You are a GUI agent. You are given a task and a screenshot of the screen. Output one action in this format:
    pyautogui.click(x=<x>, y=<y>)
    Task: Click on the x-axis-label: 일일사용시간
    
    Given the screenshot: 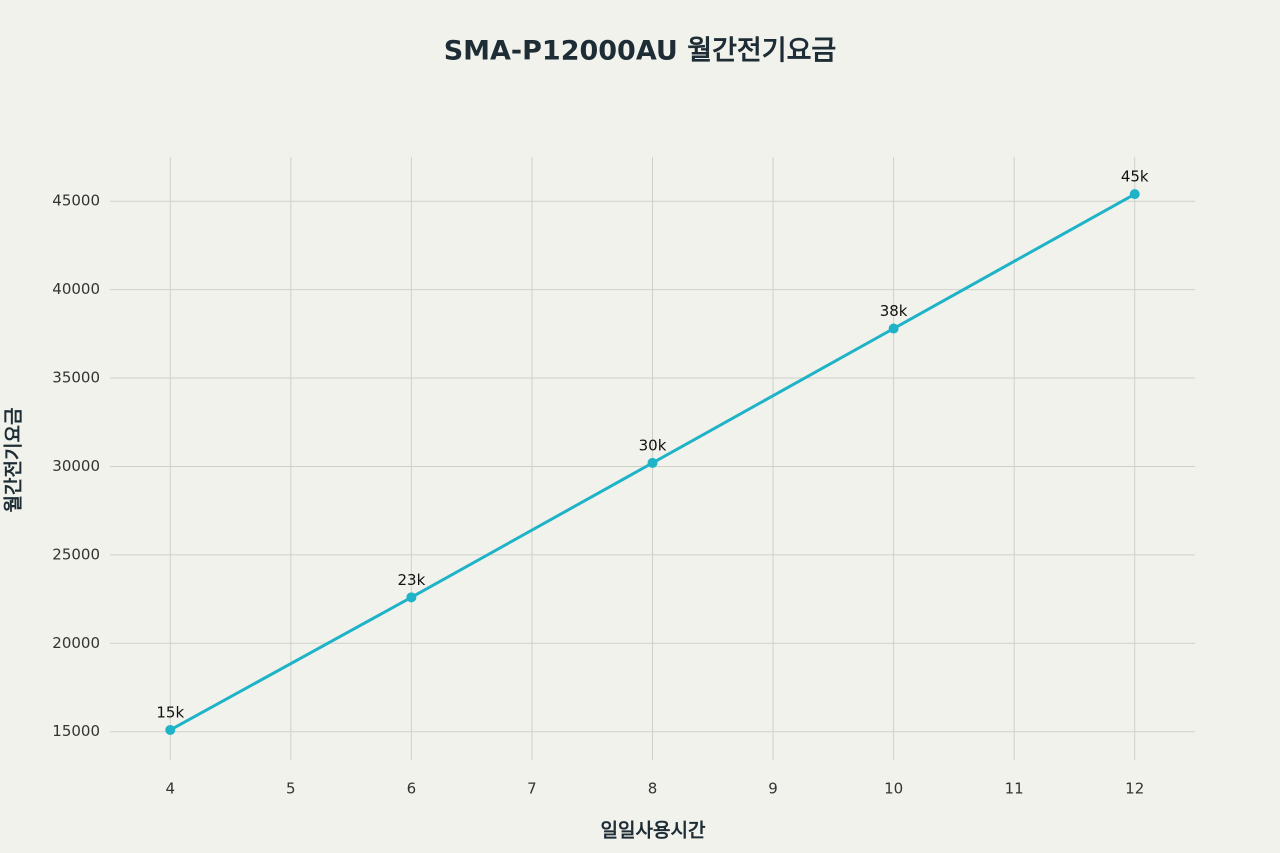 What is the action you would take?
    pyautogui.click(x=653, y=831)
    